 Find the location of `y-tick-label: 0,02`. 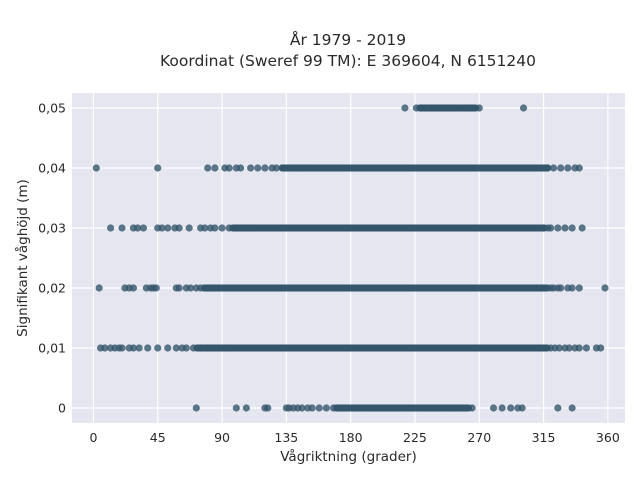

y-tick-label: 0,02 is located at coordinates (52, 288).